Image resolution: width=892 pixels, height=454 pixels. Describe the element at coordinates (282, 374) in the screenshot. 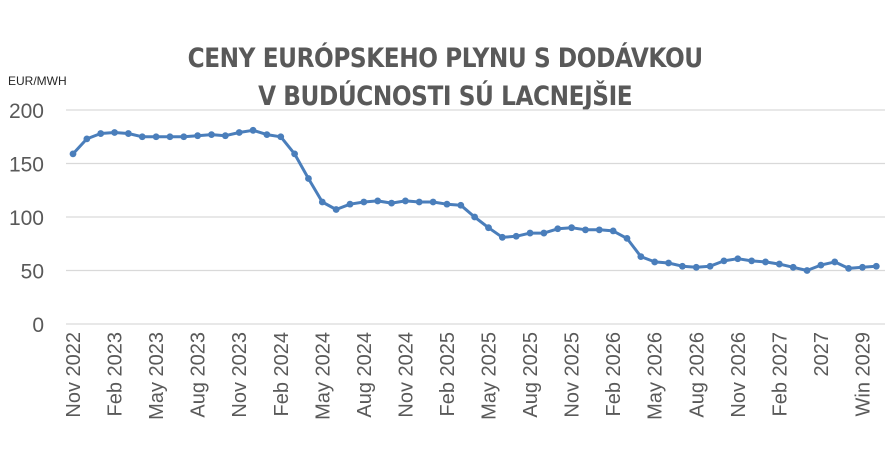

I see `x-tick-label: Feb 2024` at that location.